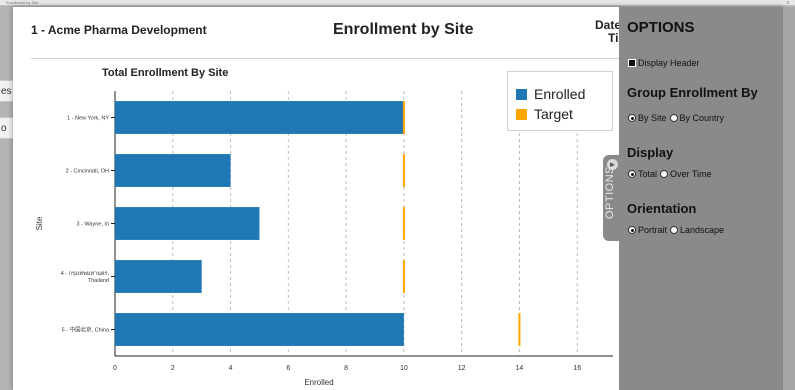 The height and width of the screenshot is (390, 795). Describe the element at coordinates (632, 63) in the screenshot. I see `checkbox-icon` at that location.